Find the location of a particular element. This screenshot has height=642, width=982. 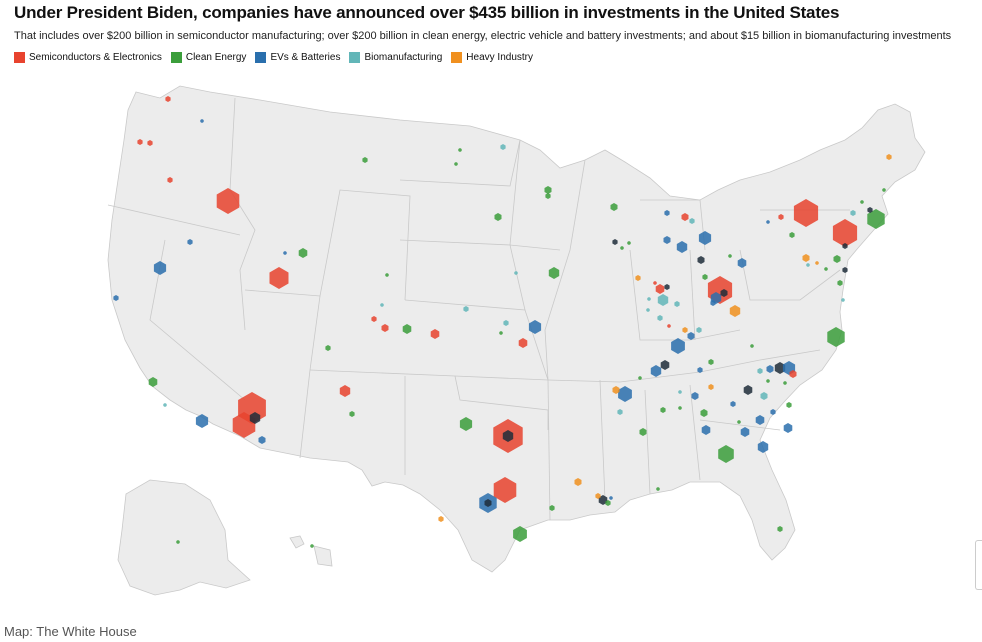

zoom-control is located at coordinates (978, 565).